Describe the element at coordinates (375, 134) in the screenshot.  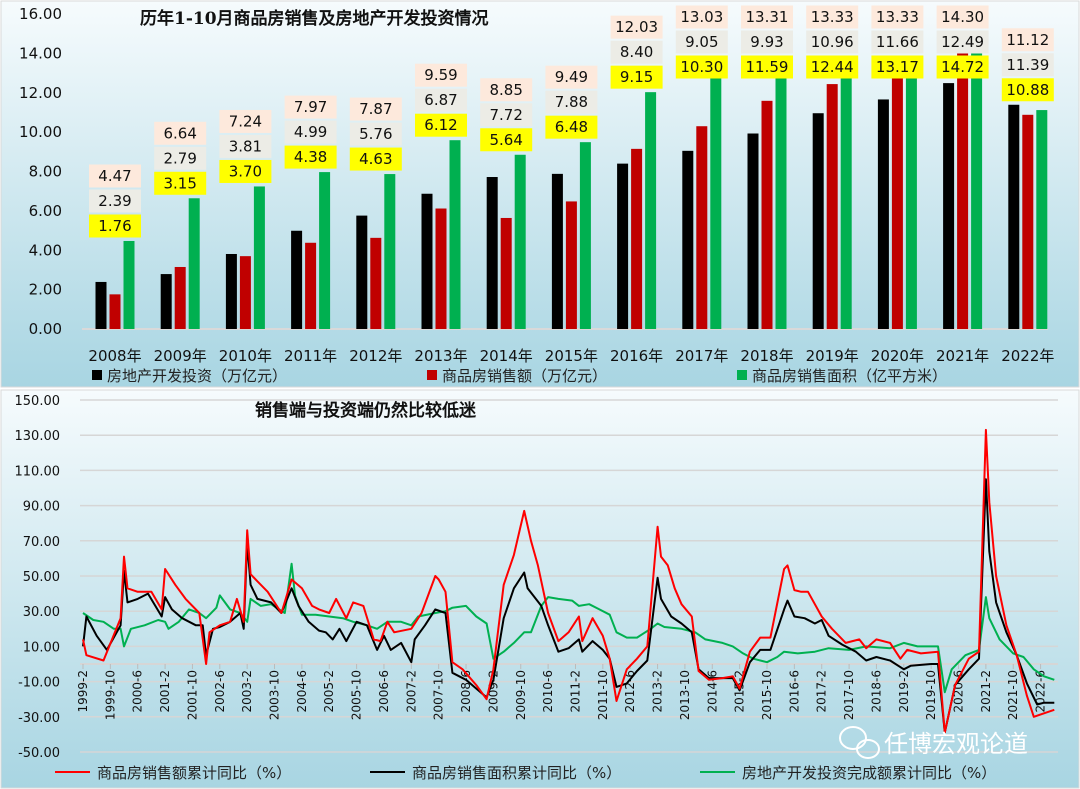
I see `data-label: 5.76` at that location.